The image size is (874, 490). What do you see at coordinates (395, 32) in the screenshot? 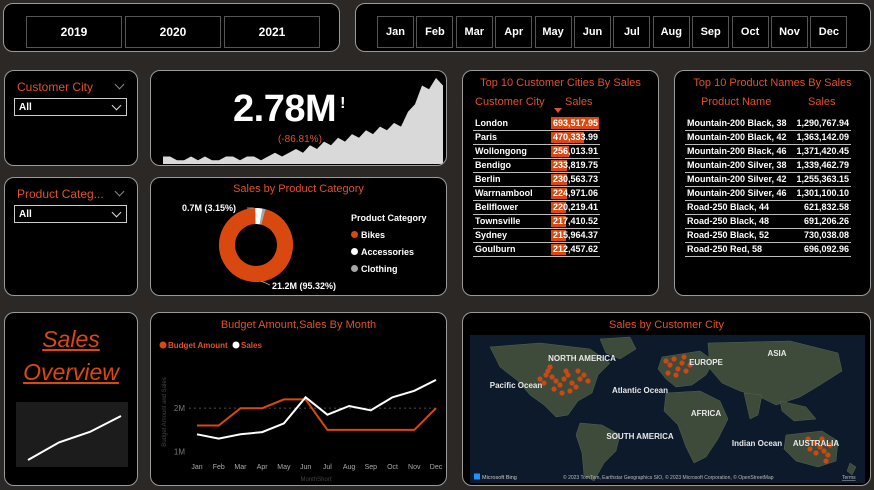
I see `month-button-jan: Jan` at bounding box center [395, 32].